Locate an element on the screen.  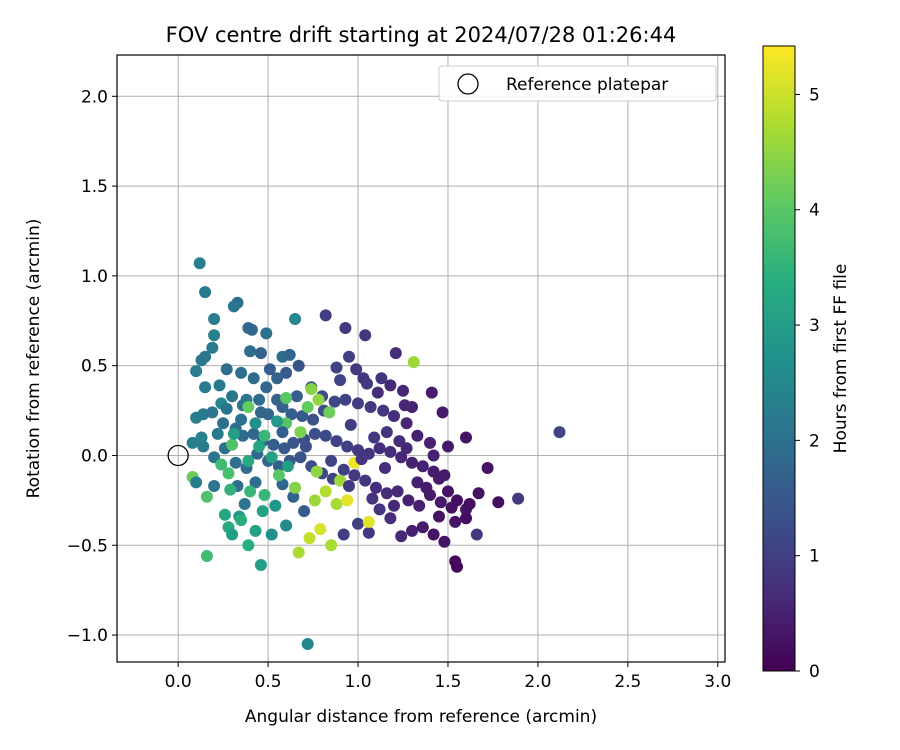
x-axis-ticks: 0.0 0.5 1.0 1.5 2.0 2.5 3.0 is located at coordinates (448, 677).